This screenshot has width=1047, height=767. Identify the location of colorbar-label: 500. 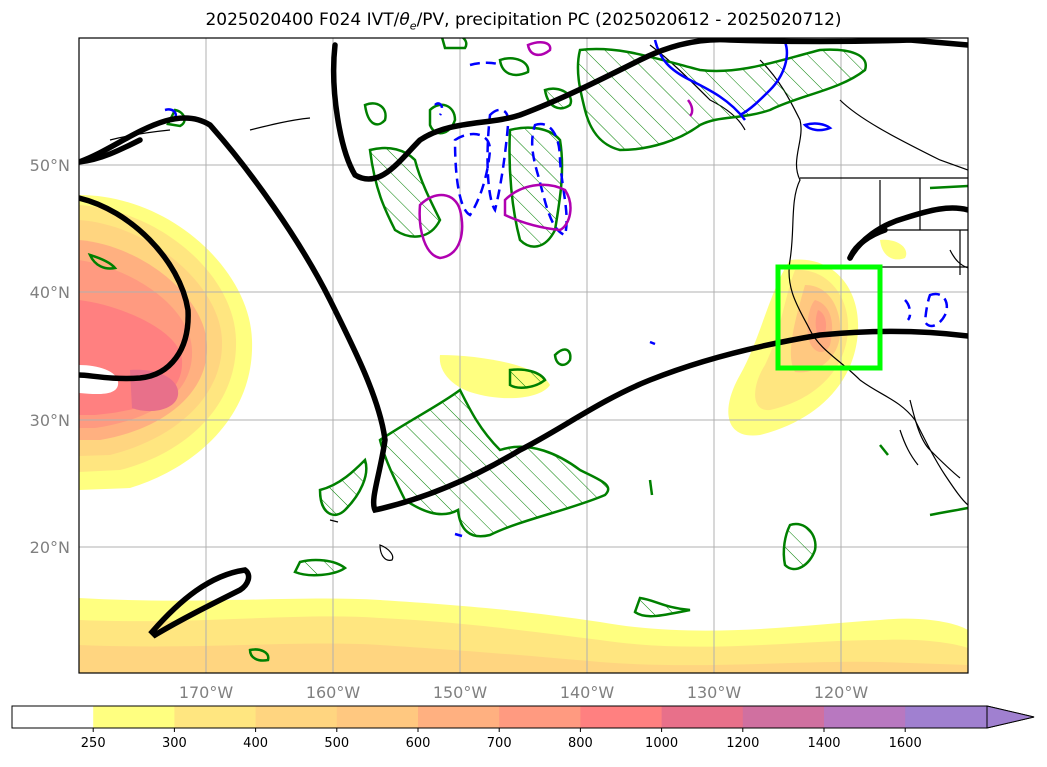
(336, 743).